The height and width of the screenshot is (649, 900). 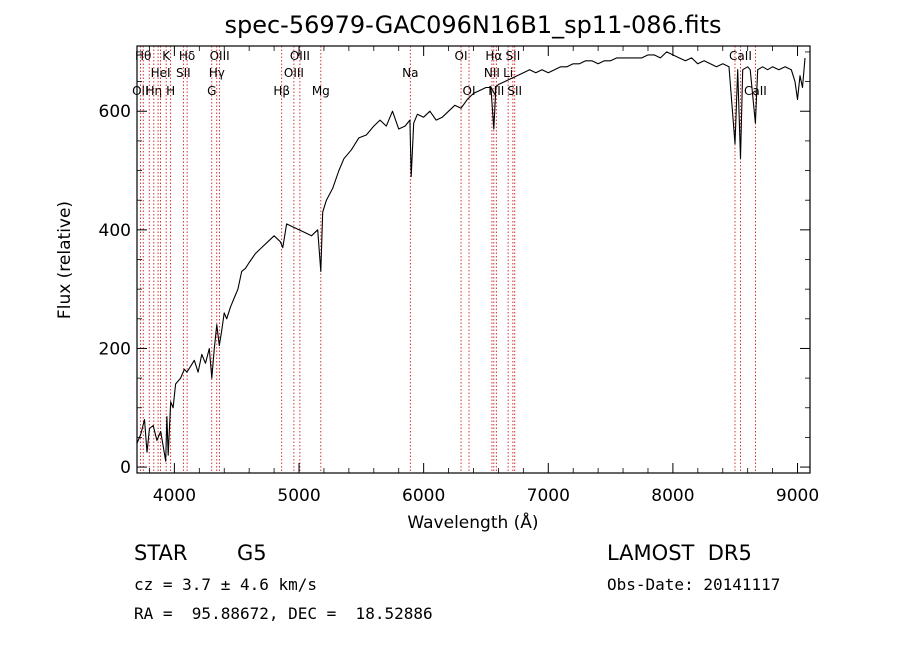 I want to click on line-marker-label: Na, so click(x=410, y=73).